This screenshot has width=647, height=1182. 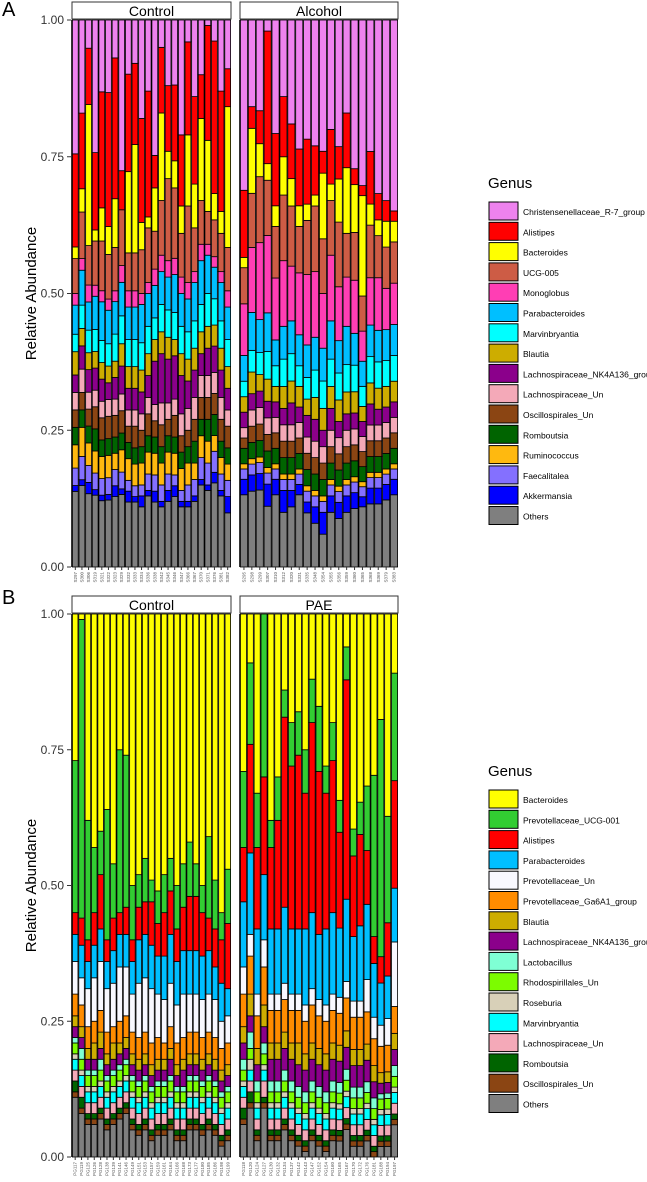 I want to click on legend-label: Marvinbryantia, so click(x=551, y=334).